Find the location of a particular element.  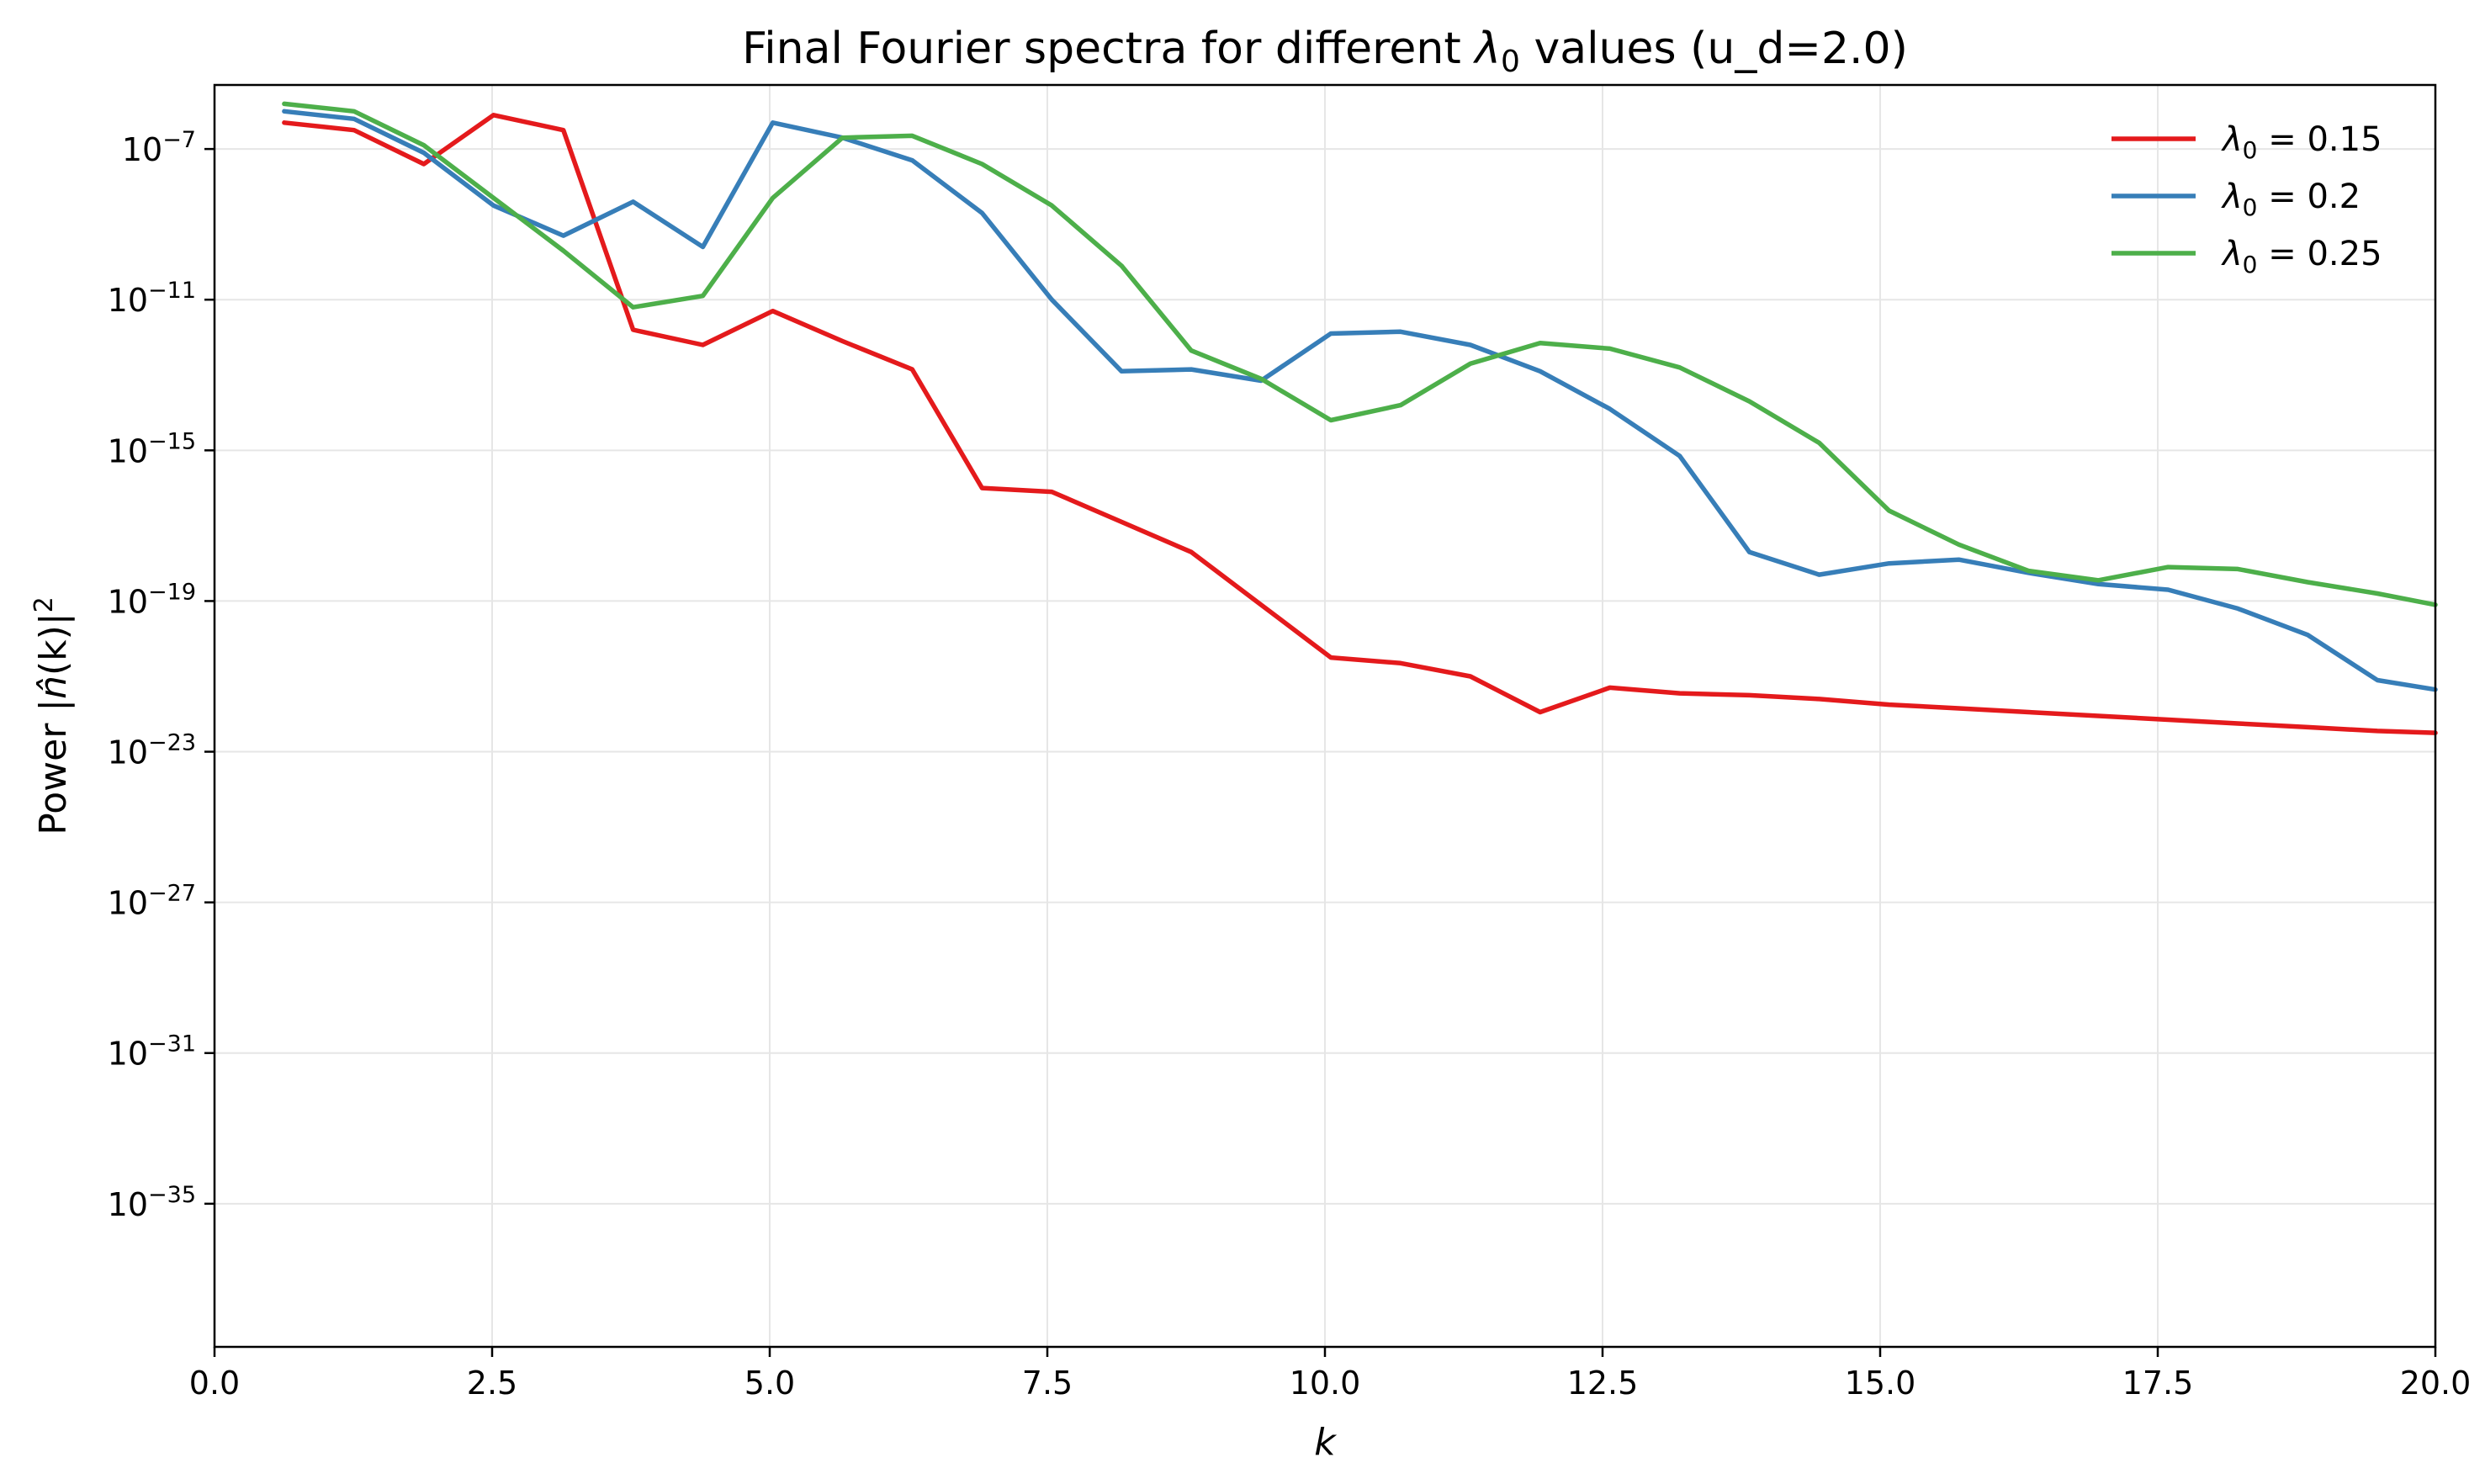

legend: λ0 = 0.15 λ0 = 0.2 λ0 = 0.25 is located at coordinates (2246, 199).